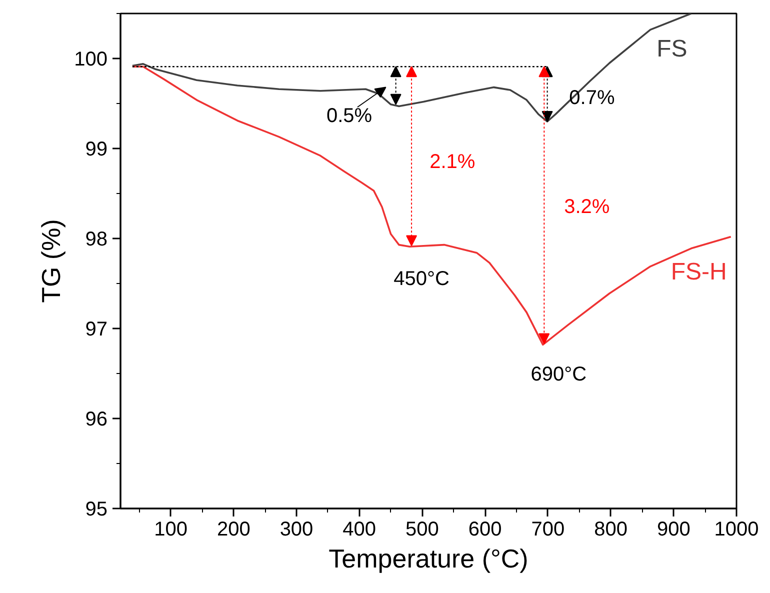  Describe the element at coordinates (485, 529) in the screenshot. I see `x-tick-label: 600` at that location.